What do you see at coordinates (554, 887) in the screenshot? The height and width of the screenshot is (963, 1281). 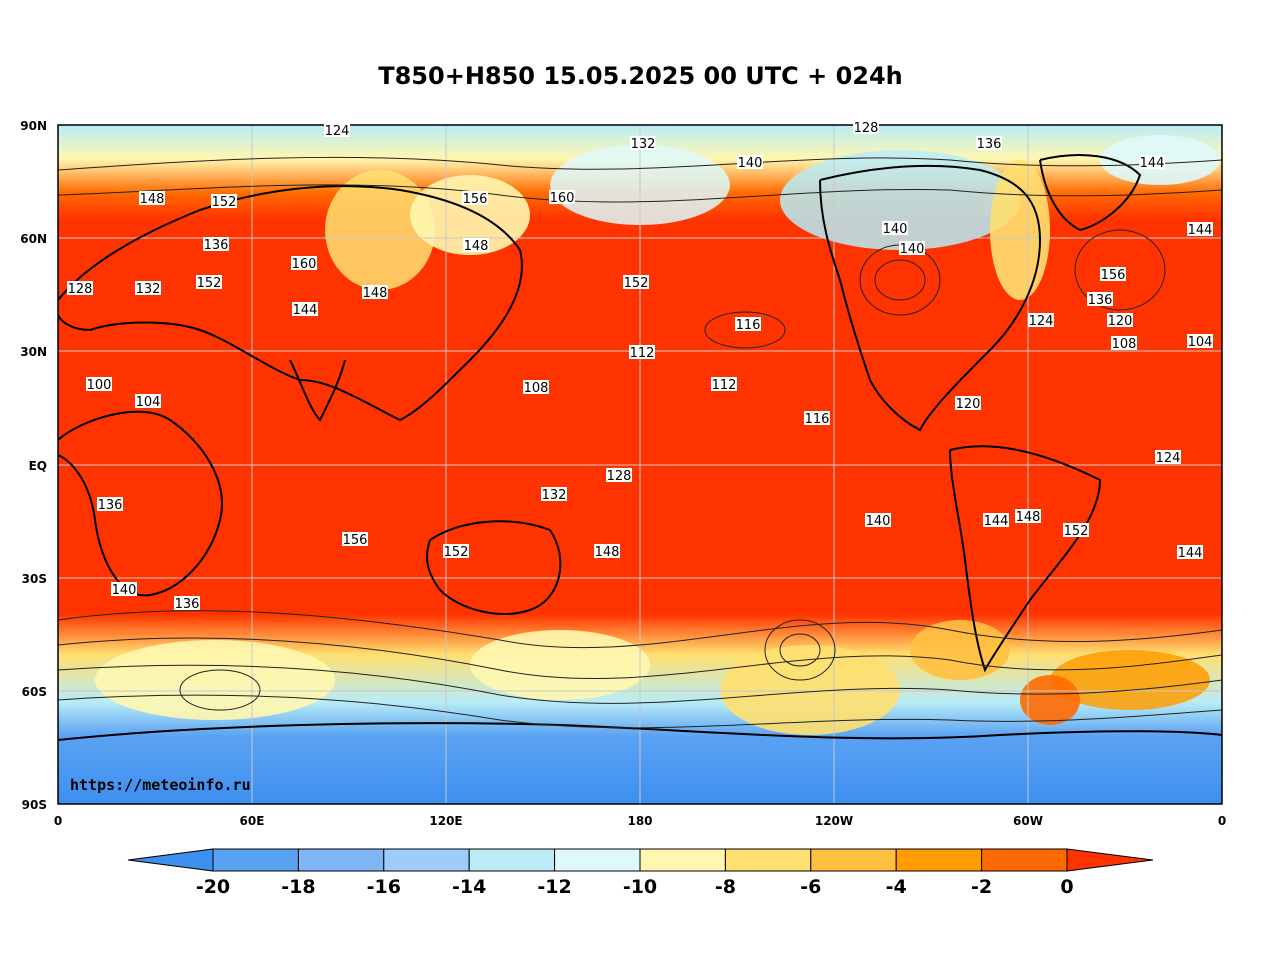 I see `colorbar-tick-label: -12` at bounding box center [554, 887].